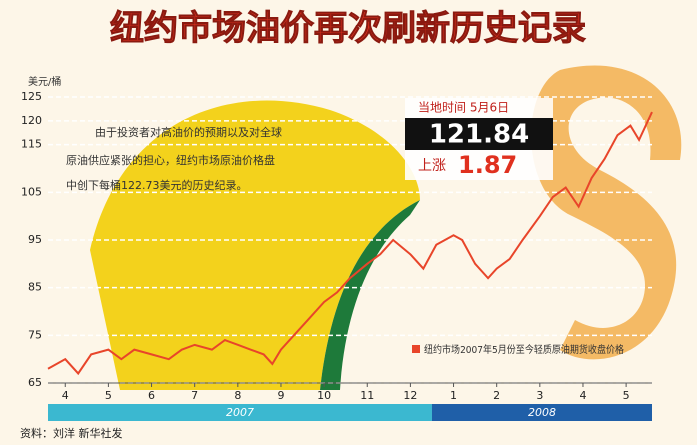  Describe the element at coordinates (157, 185) in the screenshot. I see `annotation-line: 中创下每桶122.73美元的历史纪录。` at that location.